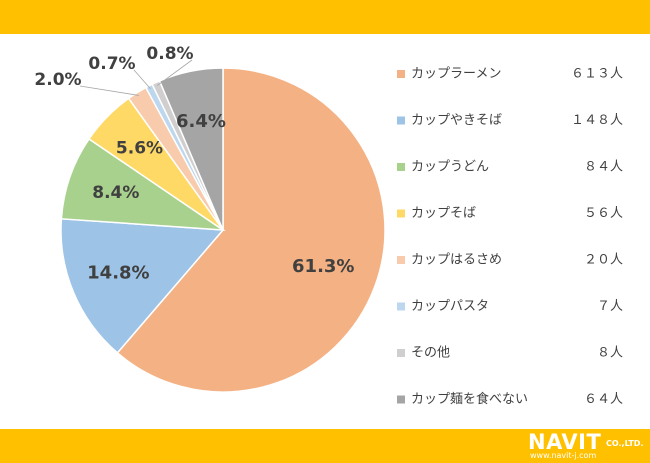 This screenshot has height=463, width=650. Describe the element at coordinates (610, 306) in the screenshot. I see `legend-count-6: ７人` at that location.